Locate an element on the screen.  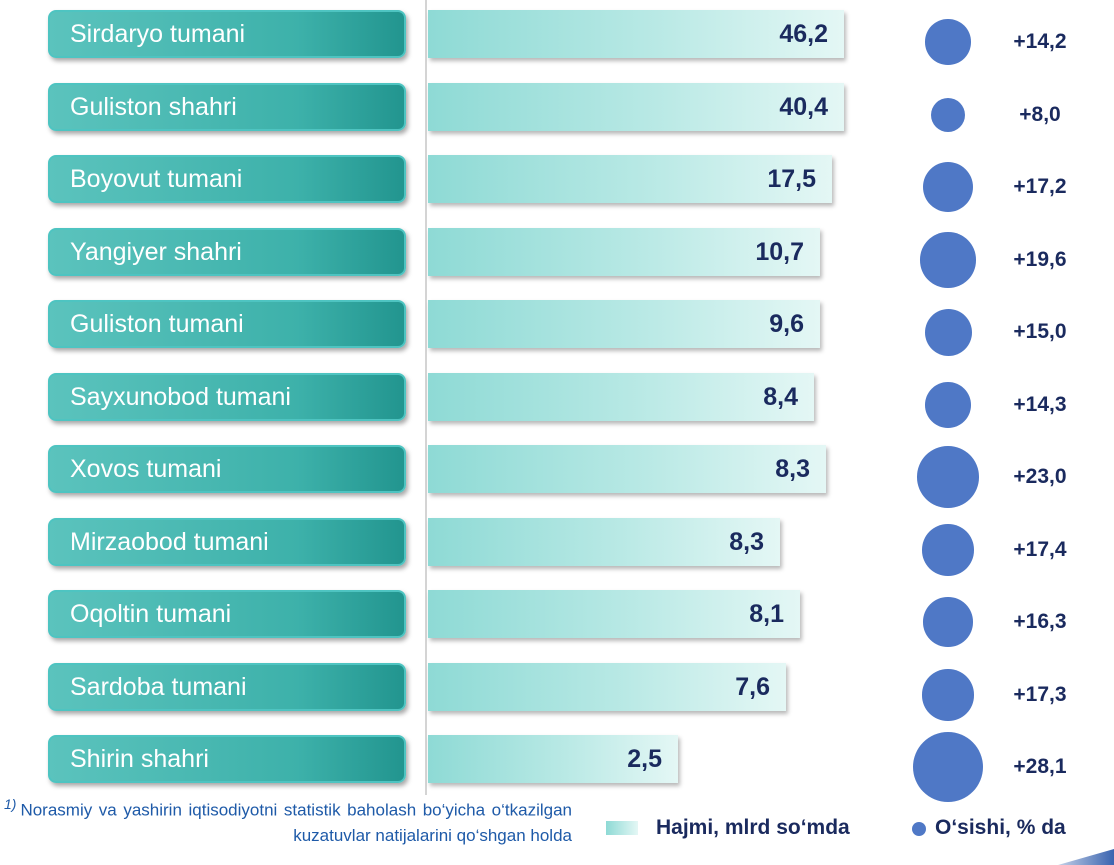
growth-value-label: +16,3 is located at coordinates (1040, 621).